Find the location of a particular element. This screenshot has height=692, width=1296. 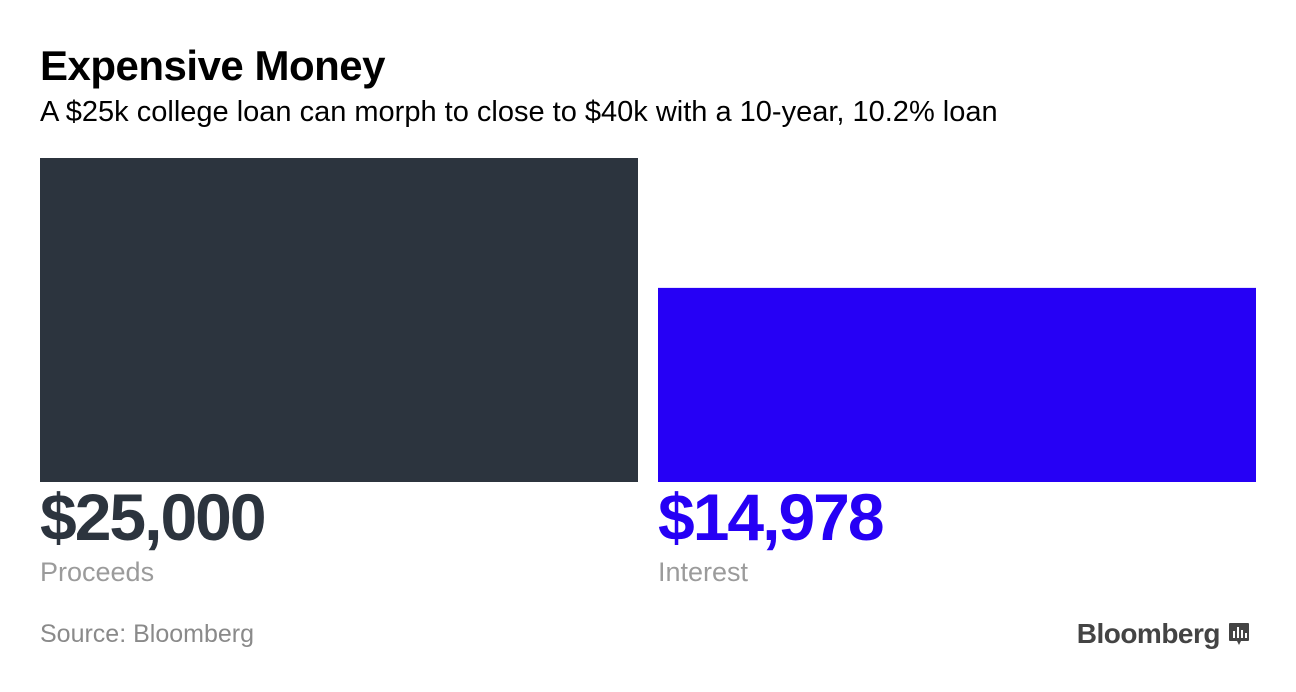

value-label-proceeds: $25,000 is located at coordinates (152, 517).